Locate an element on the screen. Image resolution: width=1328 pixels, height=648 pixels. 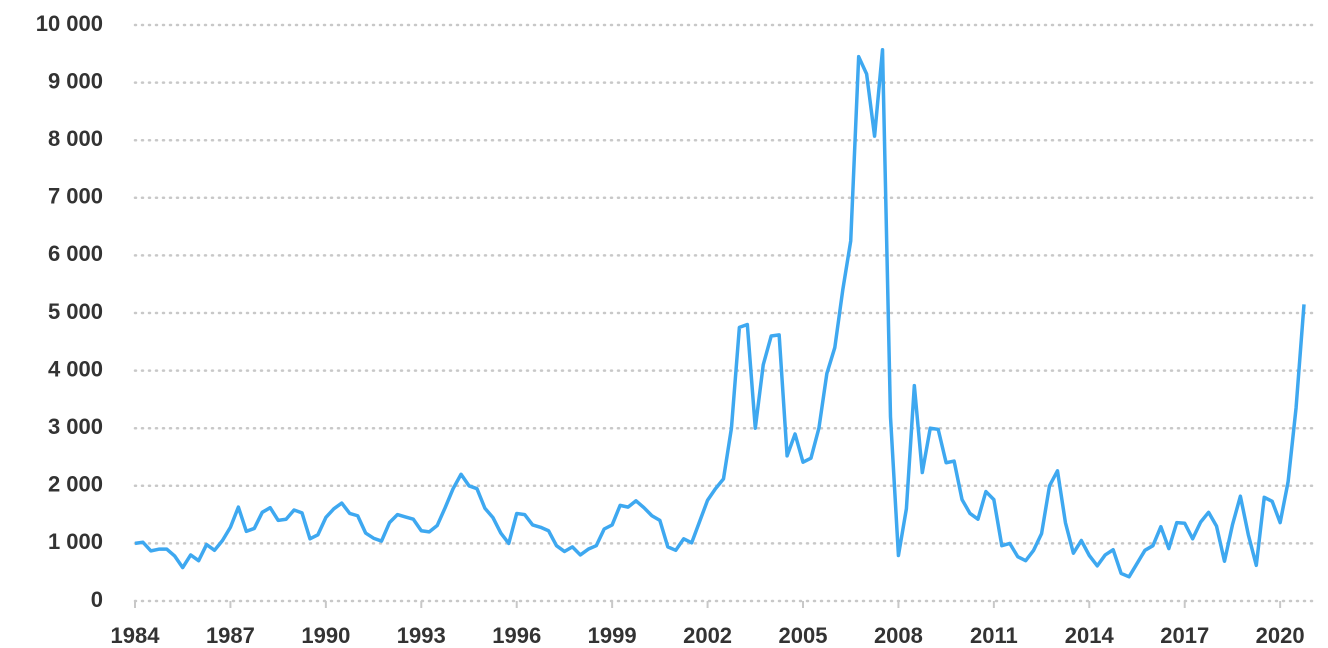
y-tick-label: 10 000 is located at coordinates (69, 23).